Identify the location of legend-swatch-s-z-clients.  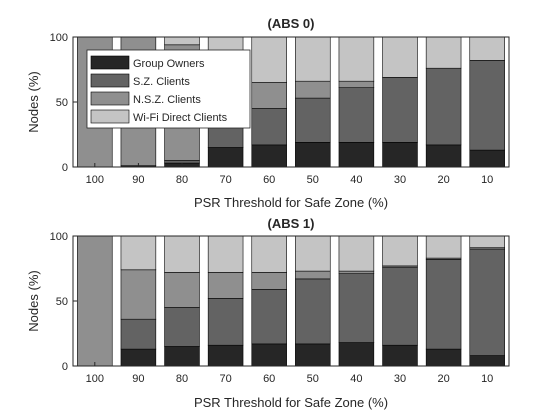
(110, 80).